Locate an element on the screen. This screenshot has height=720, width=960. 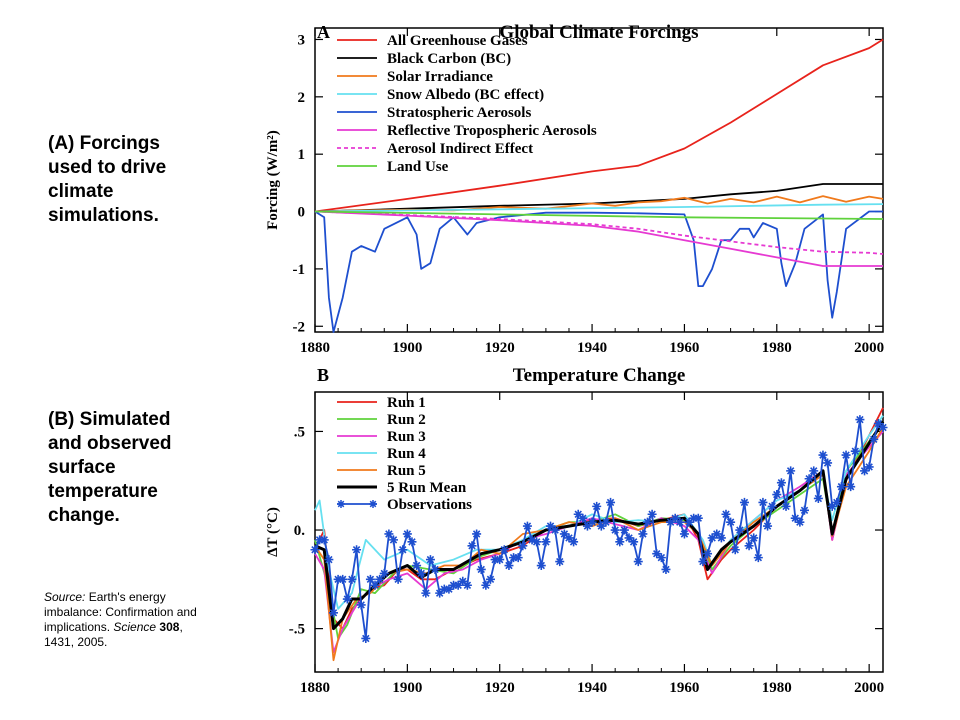
series-line-reflective-tropospheric-aerosols is located at coordinates (598, 238).